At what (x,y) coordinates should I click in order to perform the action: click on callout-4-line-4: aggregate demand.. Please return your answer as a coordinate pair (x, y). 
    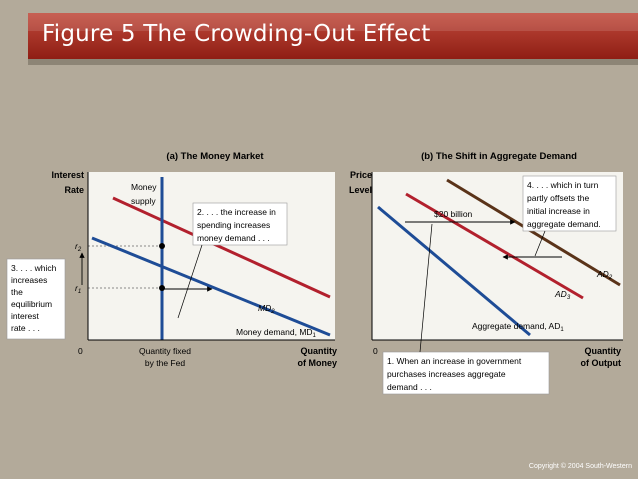
    Looking at the image, I should click on (564, 224).